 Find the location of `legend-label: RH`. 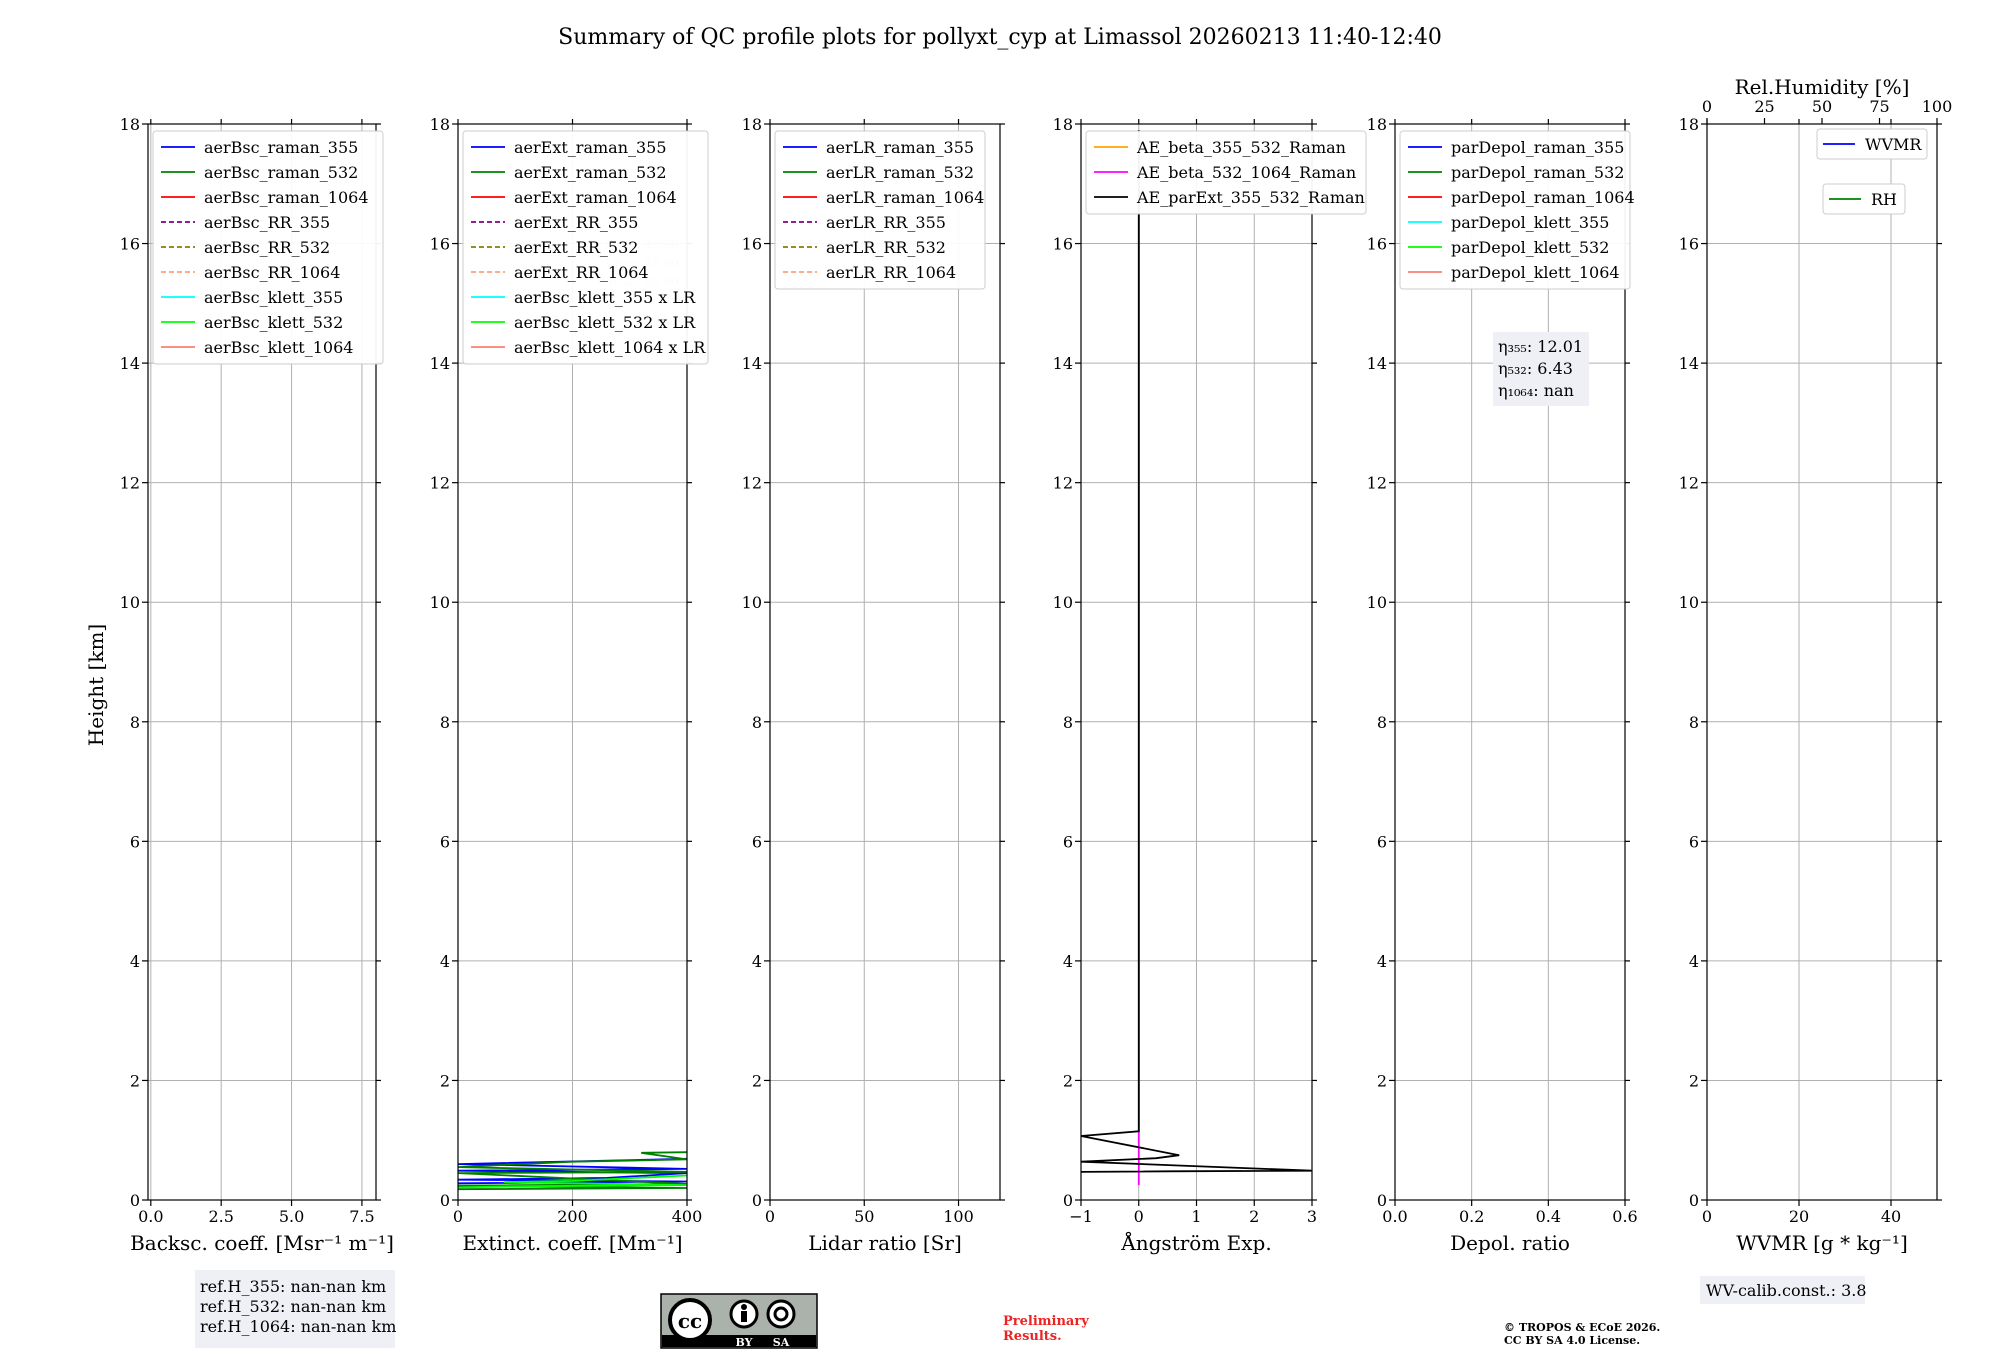

legend-label: RH is located at coordinates (1884, 199).